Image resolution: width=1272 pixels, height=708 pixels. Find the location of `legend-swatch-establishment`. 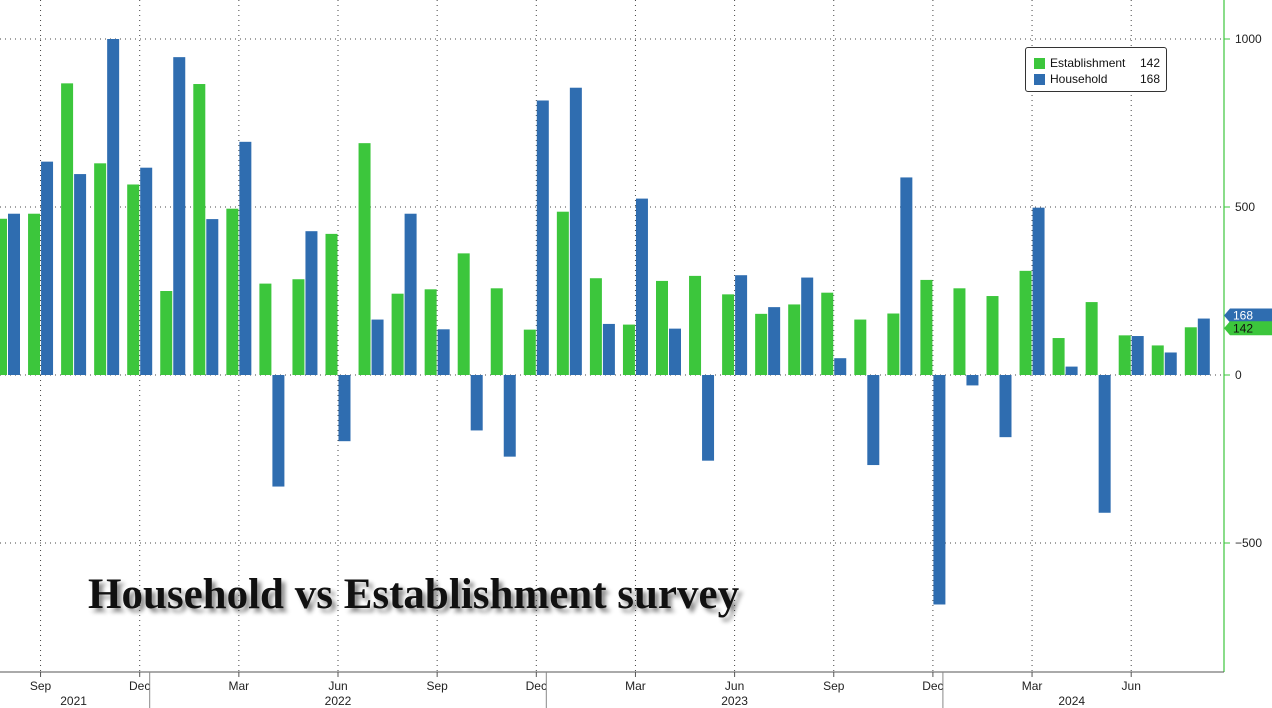

legend-swatch-establishment is located at coordinates (1039, 63).